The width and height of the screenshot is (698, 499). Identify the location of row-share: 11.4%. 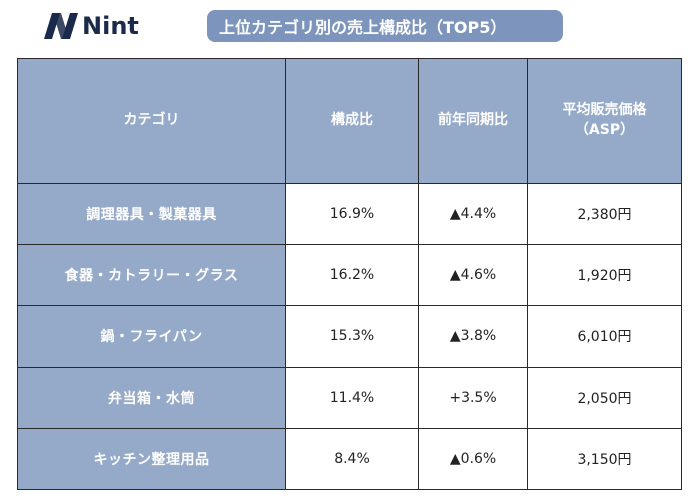
(352, 397).